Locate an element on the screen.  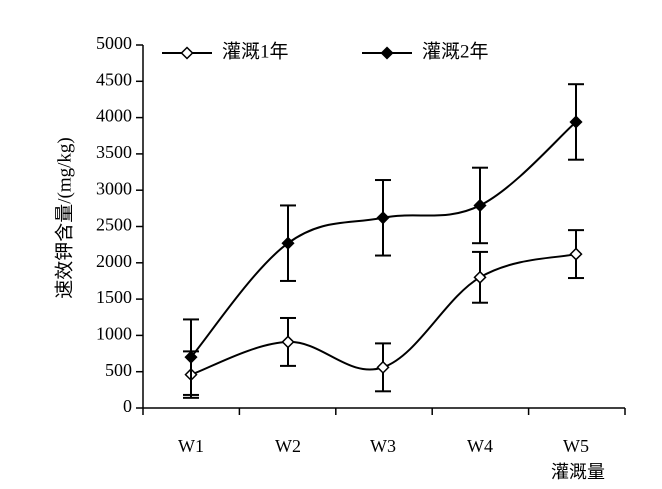
legend-item-1: 灌溉1年 is located at coordinates (225, 51).